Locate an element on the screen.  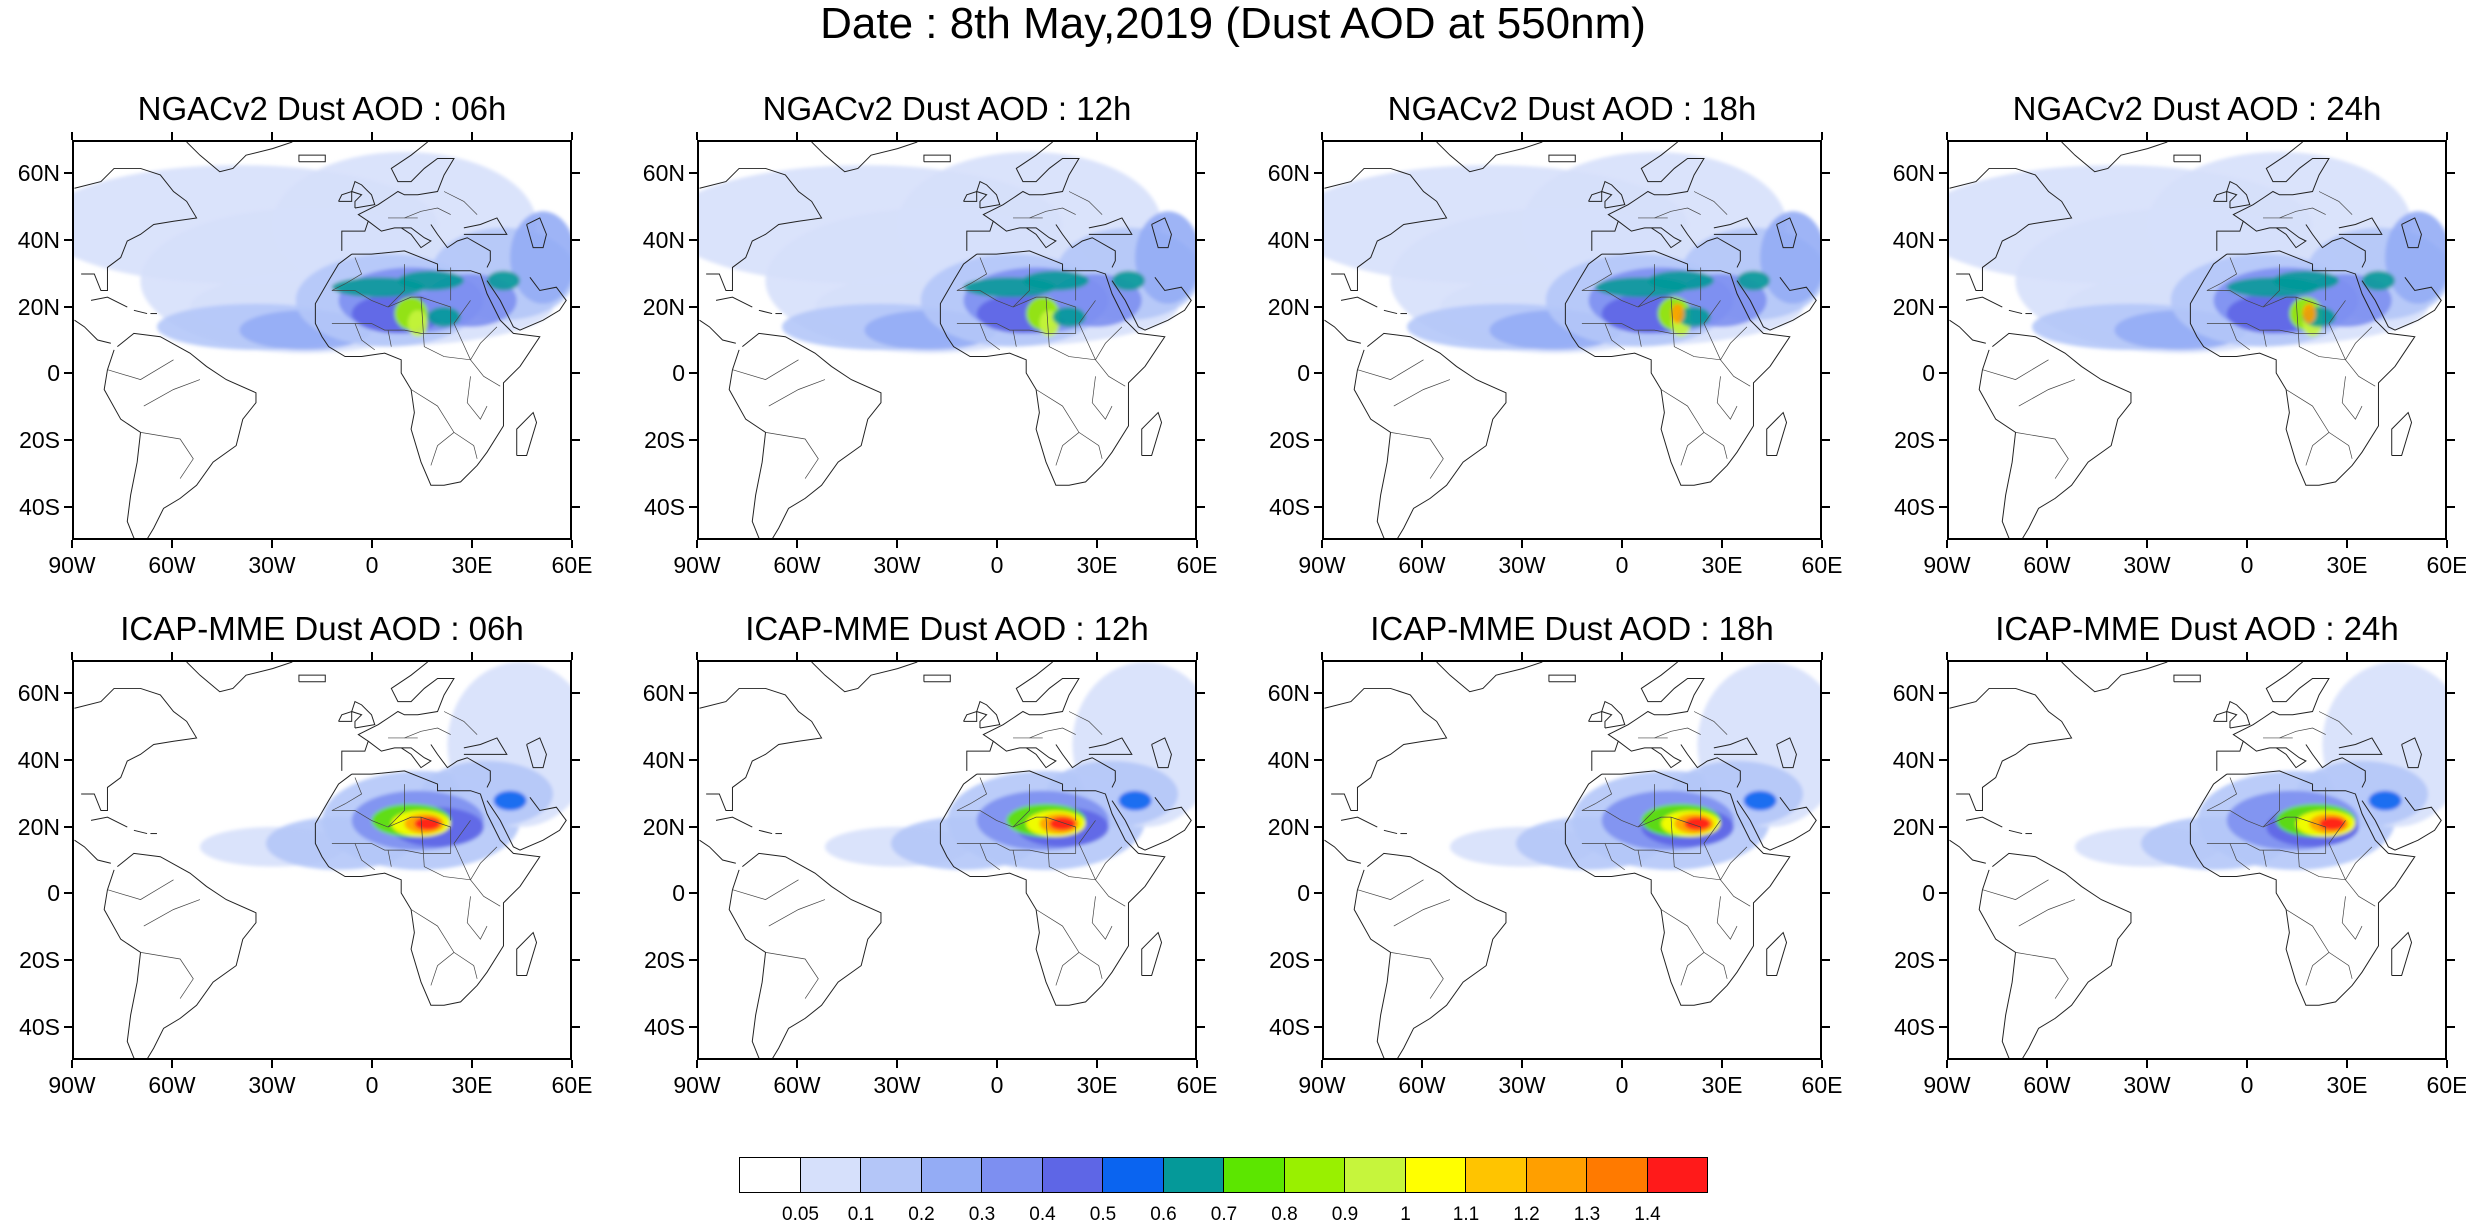
lat-tick-label: 60N is located at coordinates (1288, 173).